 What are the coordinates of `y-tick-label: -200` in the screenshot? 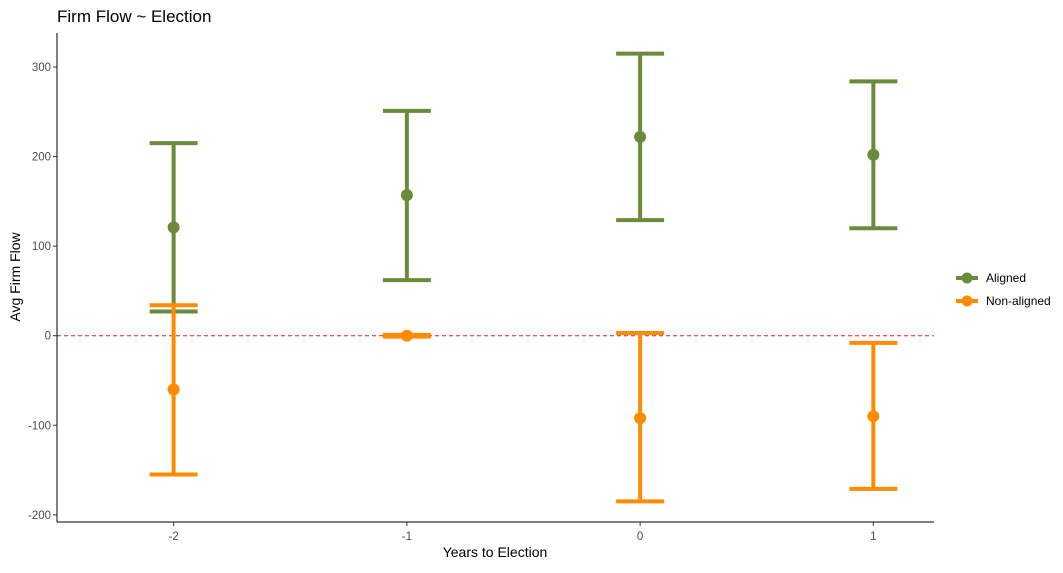 It's located at (39, 516).